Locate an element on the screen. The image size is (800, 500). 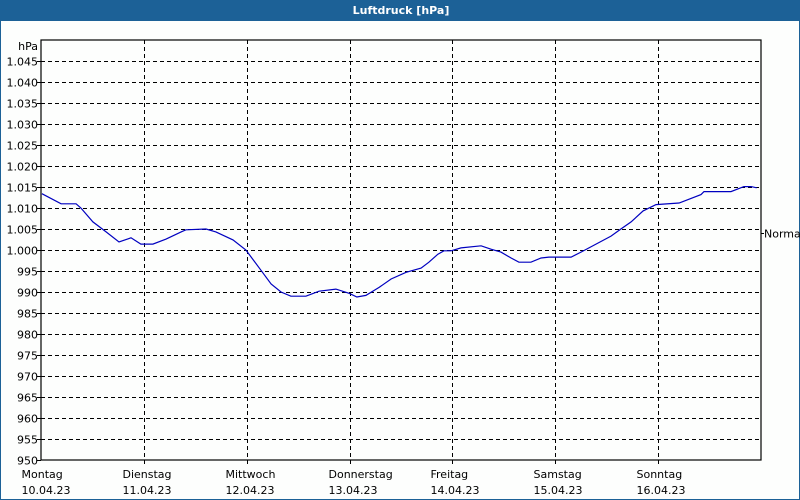
normal-reference: Normal is located at coordinates (780, 234).